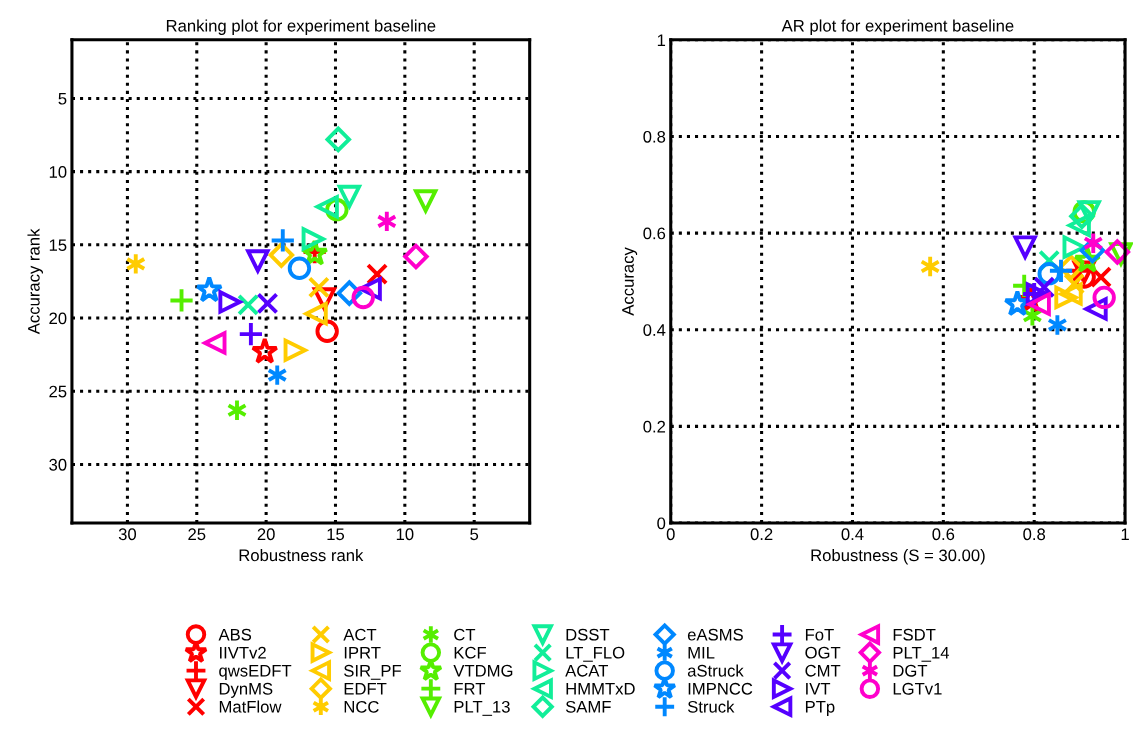  What do you see at coordinates (127, 534) in the screenshot?
I see `x-tick-label: 30` at bounding box center [127, 534].